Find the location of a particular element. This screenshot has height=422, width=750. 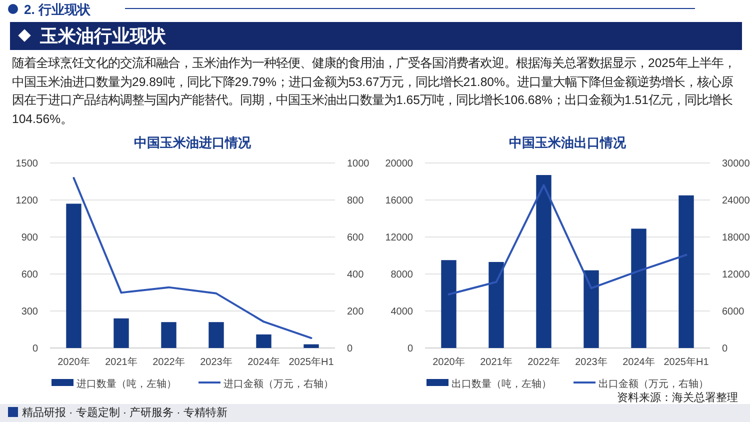

y-tick-label: 1200 is located at coordinates (27, 201).